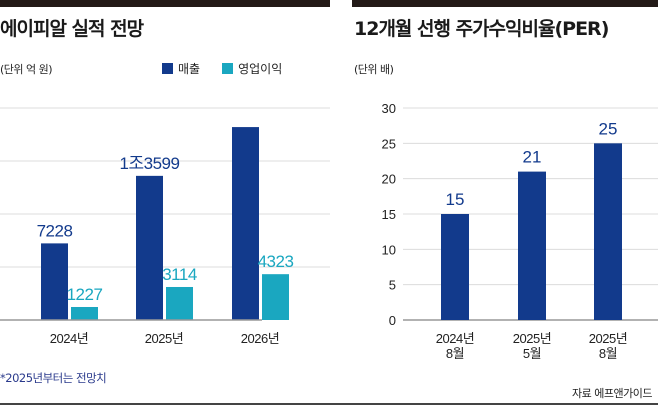  Describe the element at coordinates (53, 378) in the screenshot. I see `forecast-note: *2025년부터는 전망치` at that location.